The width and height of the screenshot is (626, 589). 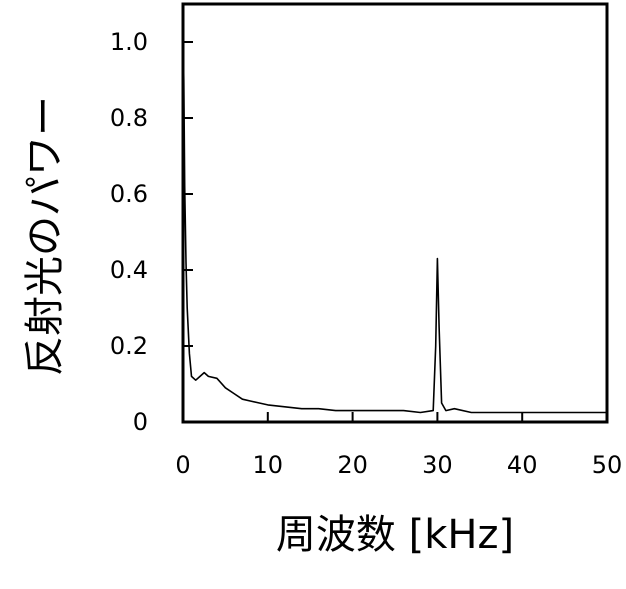 What do you see at coordinates (45, 236) in the screenshot?
I see `y-axis-title: 反射光のパワー` at bounding box center [45, 236].